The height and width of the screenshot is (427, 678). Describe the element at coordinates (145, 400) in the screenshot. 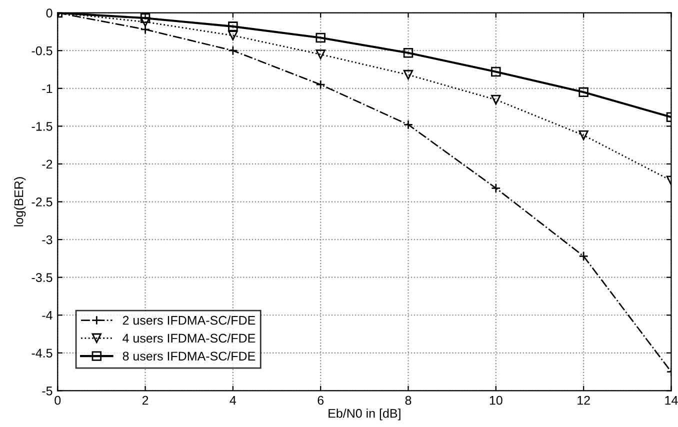

I see `x-tick-label: 2` at that location.